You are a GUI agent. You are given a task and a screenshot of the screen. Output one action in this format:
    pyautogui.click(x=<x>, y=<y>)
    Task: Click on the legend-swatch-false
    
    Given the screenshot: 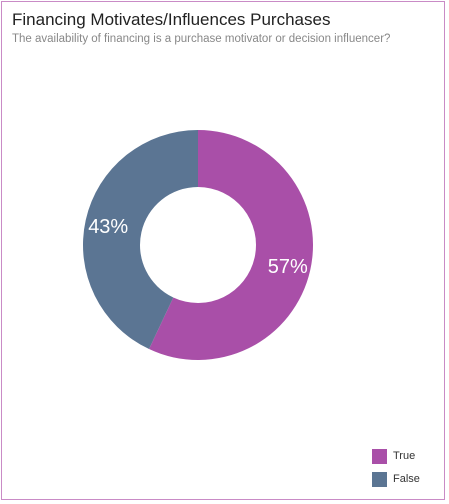 What is the action you would take?
    pyautogui.click(x=379, y=479)
    